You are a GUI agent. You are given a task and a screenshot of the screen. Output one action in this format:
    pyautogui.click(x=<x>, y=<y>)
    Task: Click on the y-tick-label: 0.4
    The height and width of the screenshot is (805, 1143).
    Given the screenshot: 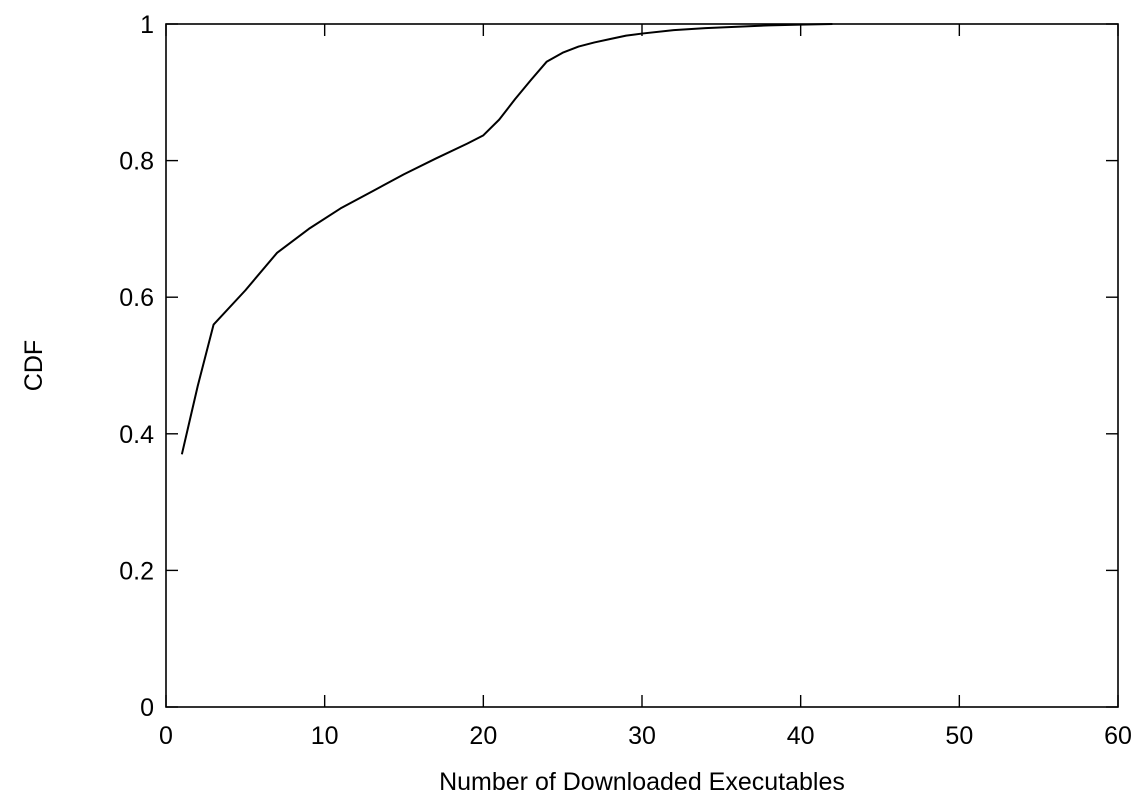 What is the action you would take?
    pyautogui.click(x=136, y=435)
    